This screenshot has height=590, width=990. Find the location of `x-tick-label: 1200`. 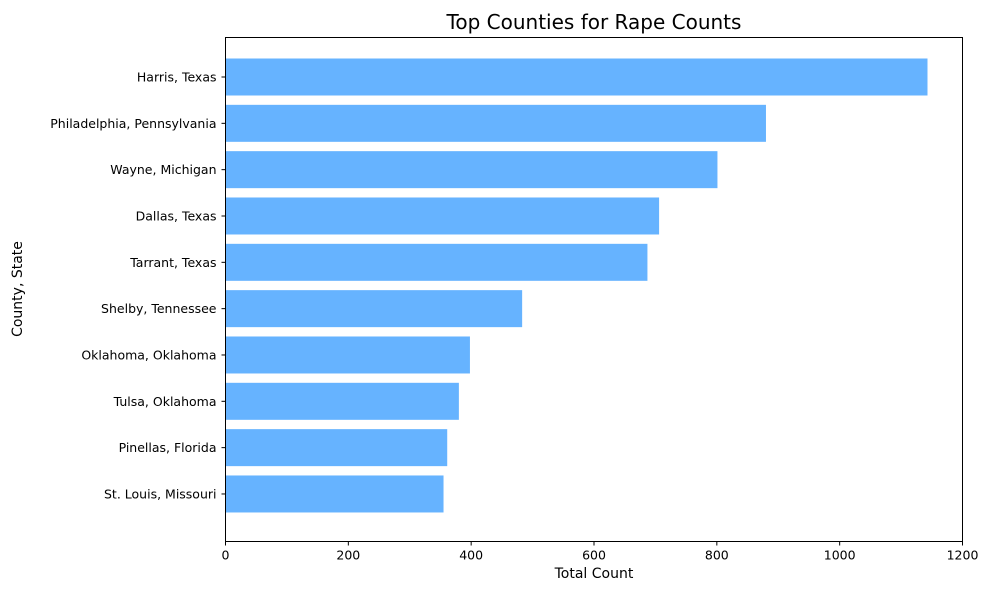

x-tick-label: 1200 is located at coordinates (963, 555).